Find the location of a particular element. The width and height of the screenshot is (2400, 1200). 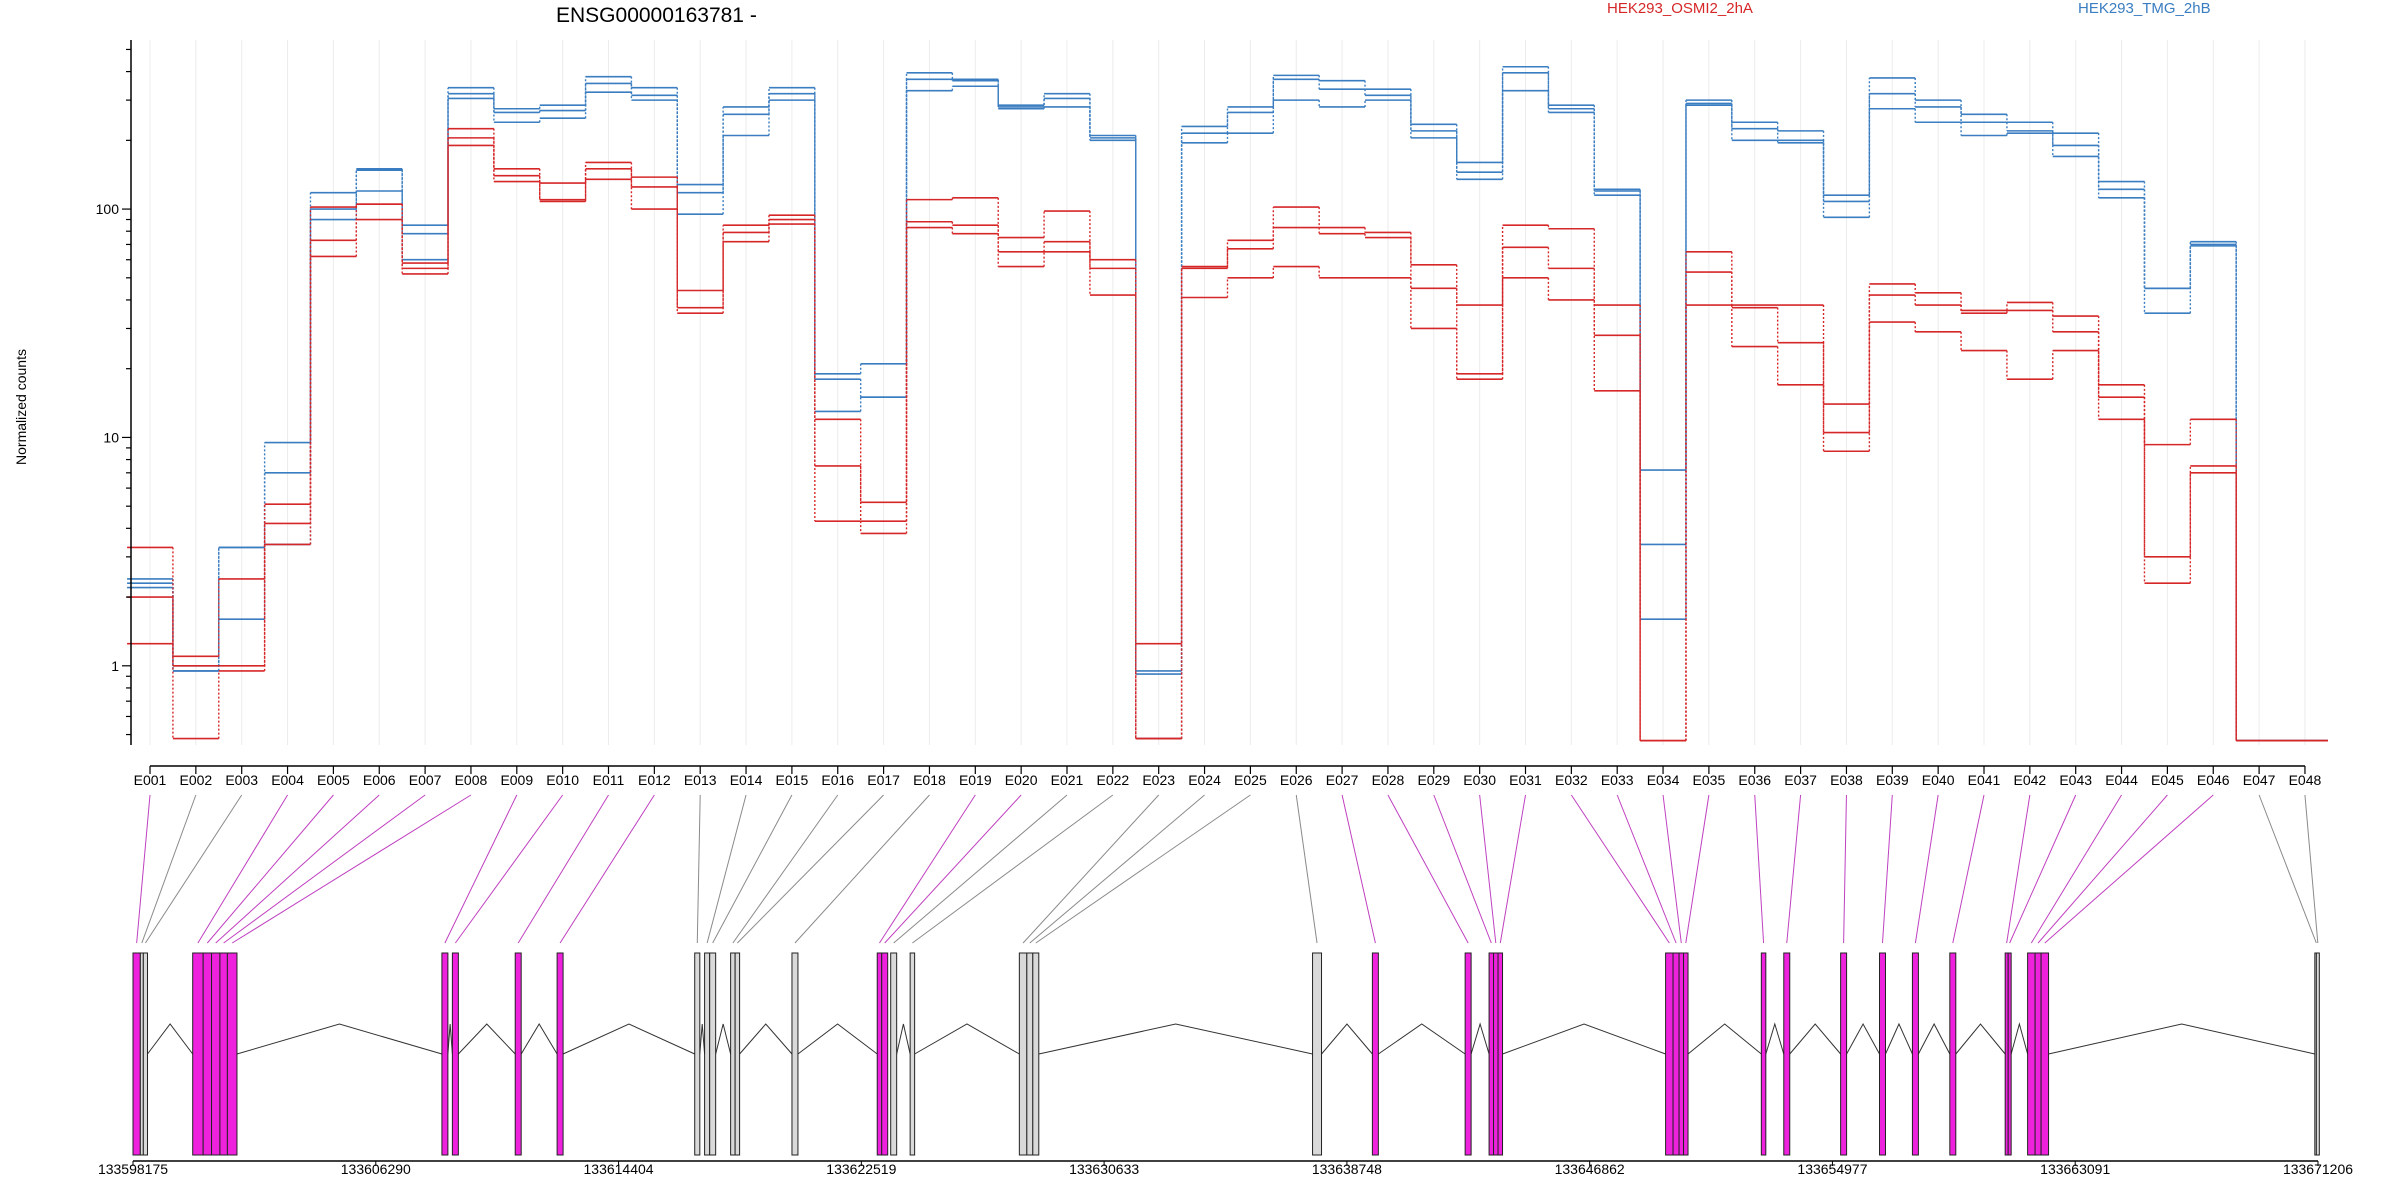

connector-e017 is located at coordinates (810, 869).